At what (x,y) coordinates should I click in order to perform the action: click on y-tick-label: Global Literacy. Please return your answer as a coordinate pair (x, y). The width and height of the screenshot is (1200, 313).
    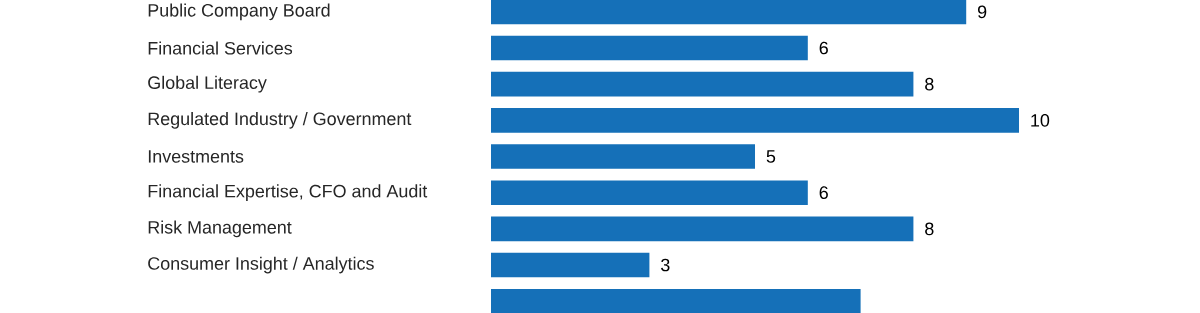
    Looking at the image, I should click on (207, 84).